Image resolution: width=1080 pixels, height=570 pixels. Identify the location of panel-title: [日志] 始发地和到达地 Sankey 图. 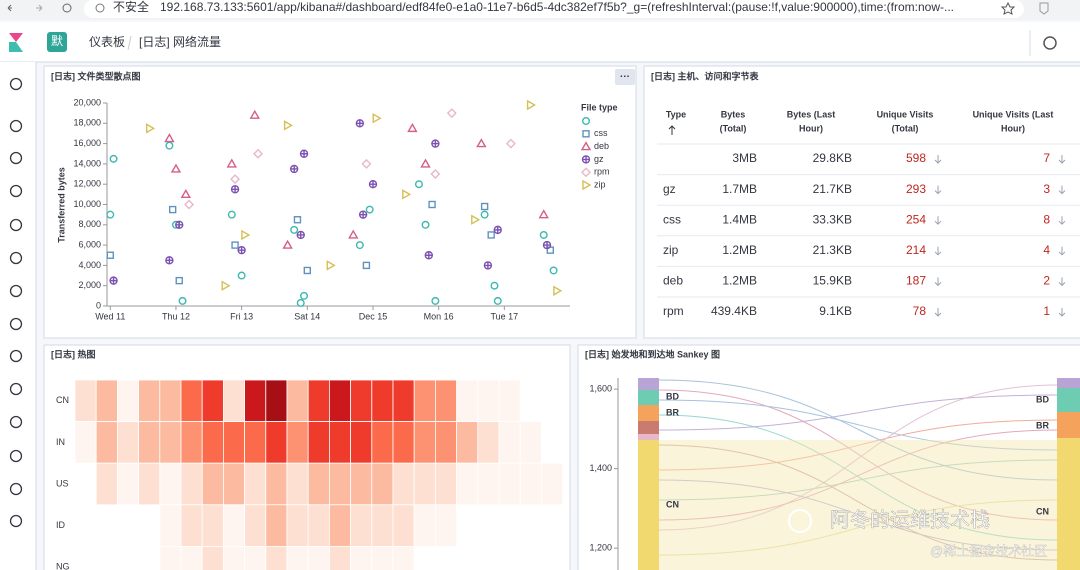
(652, 353).